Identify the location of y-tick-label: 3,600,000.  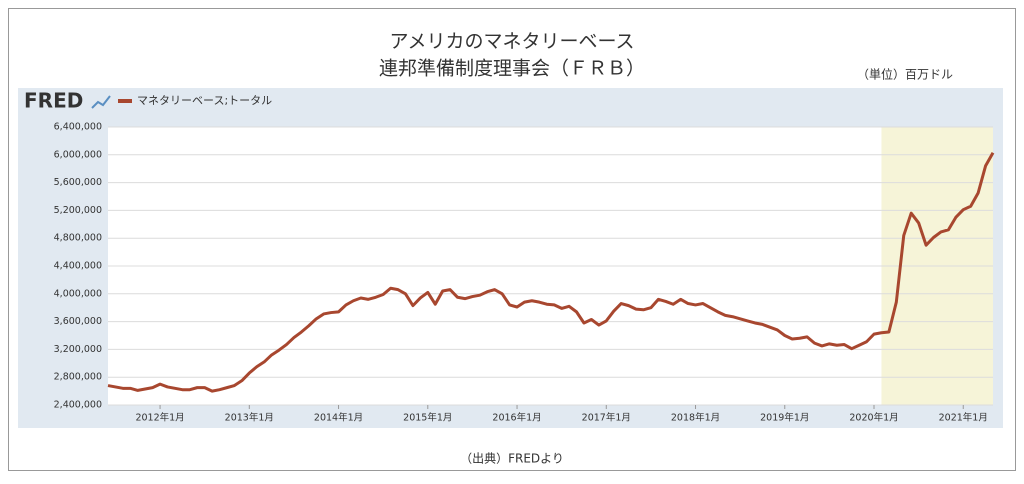
(78, 321).